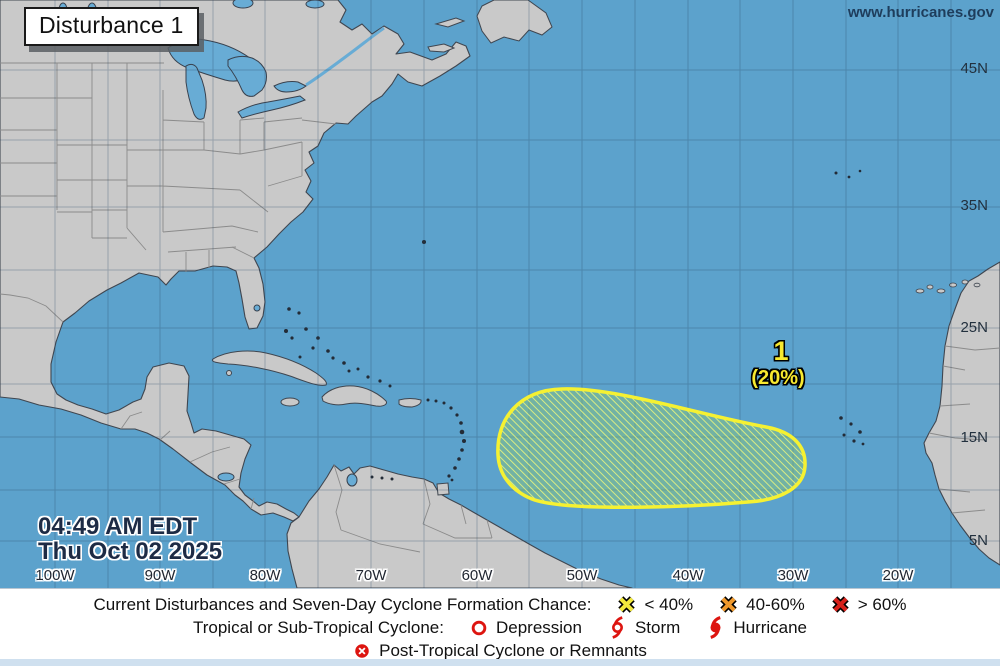 Image resolution: width=1000 pixels, height=666 pixels. What do you see at coordinates (974, 327) in the screenshot?
I see `lat-label-25n: 25N` at bounding box center [974, 327].